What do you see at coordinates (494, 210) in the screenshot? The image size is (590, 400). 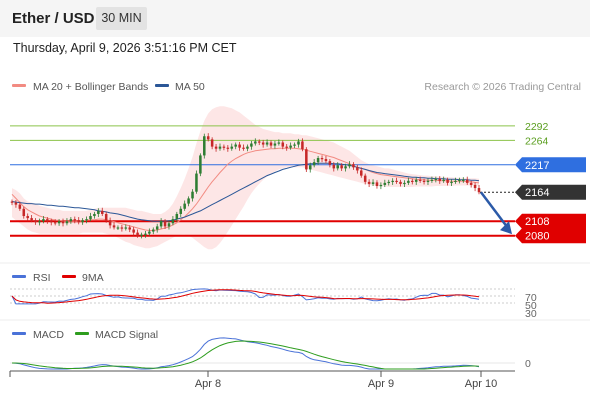 I see `forecast-arrow-shaft` at bounding box center [494, 210].